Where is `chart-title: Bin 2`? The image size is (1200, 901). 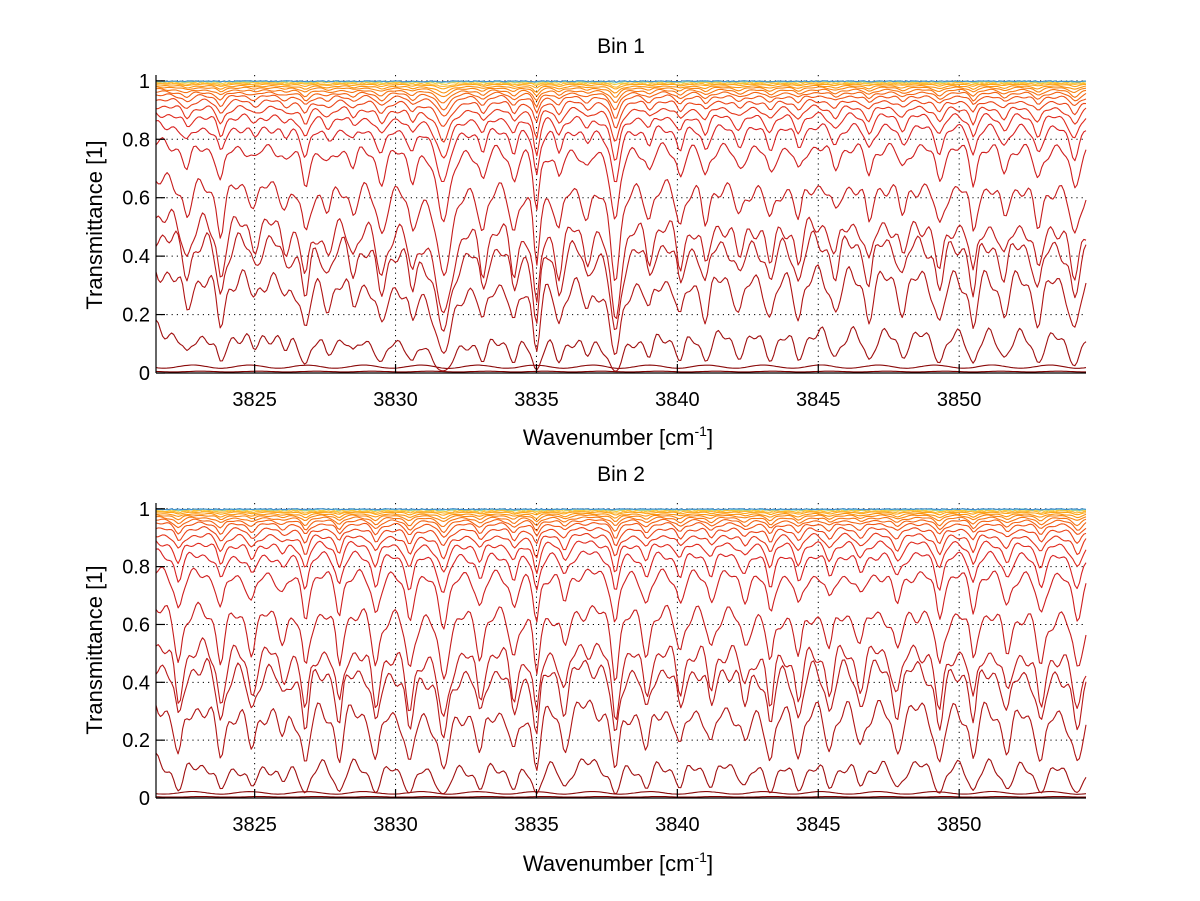 chart-title: Bin 2 is located at coordinates (621, 474).